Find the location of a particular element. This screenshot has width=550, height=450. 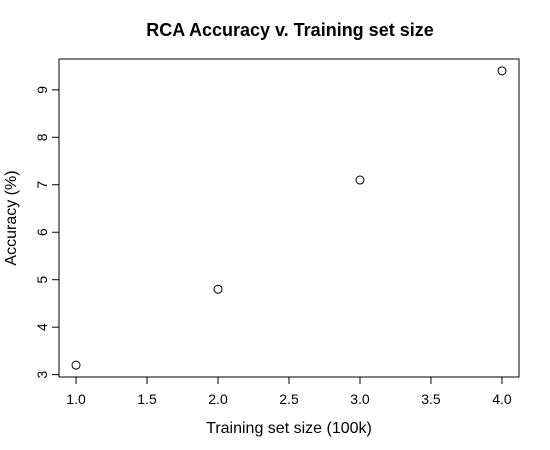

y-tick-label: 6 is located at coordinates (42, 232).